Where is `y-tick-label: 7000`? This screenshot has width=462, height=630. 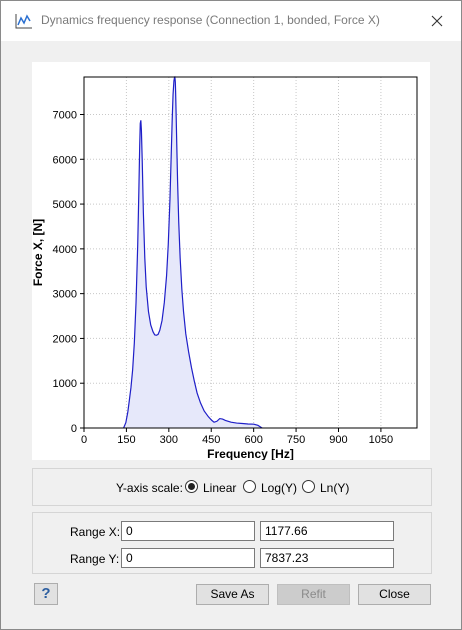 y-tick-label: 7000 is located at coordinates (65, 115).